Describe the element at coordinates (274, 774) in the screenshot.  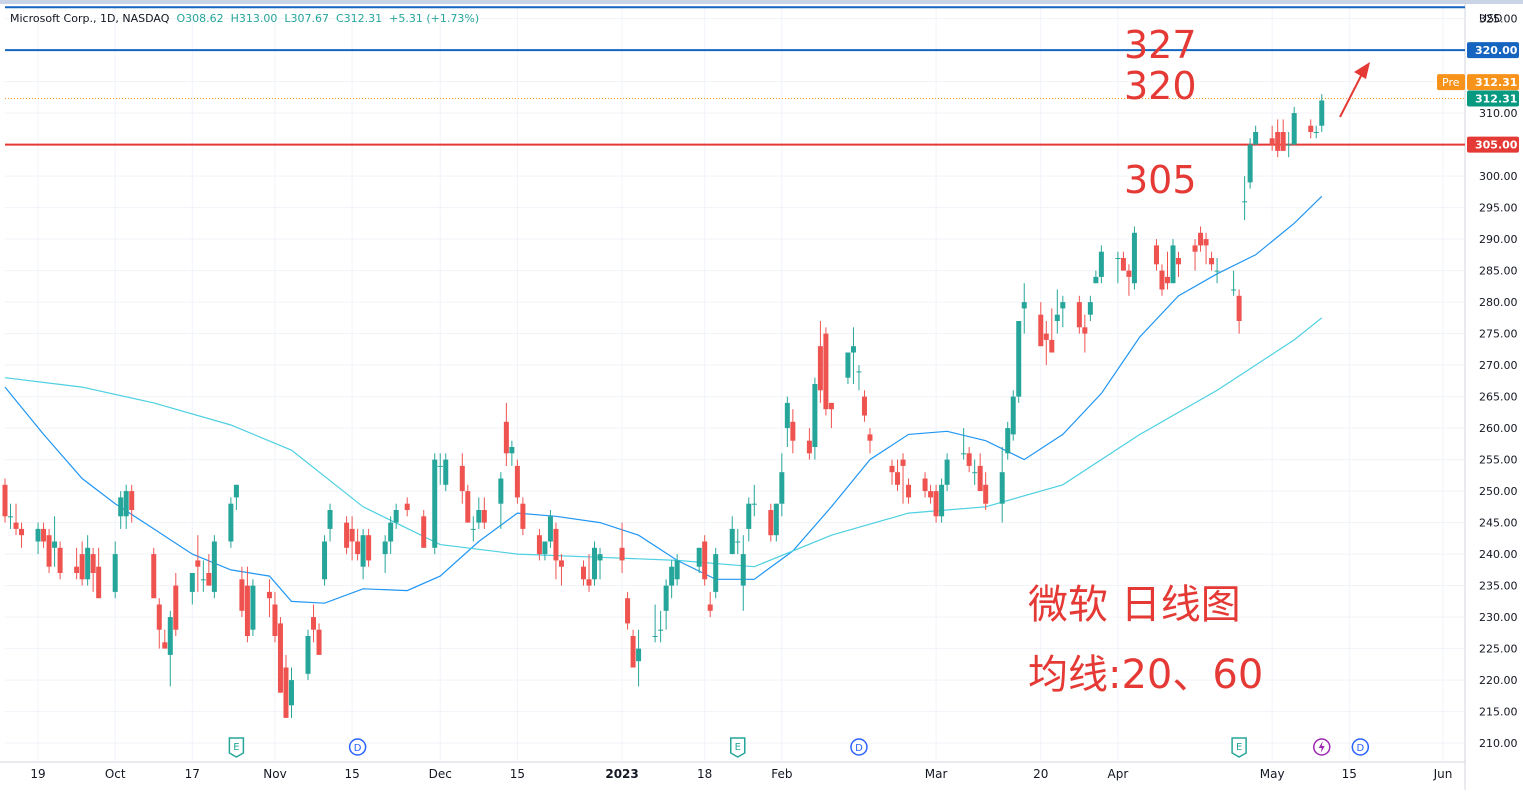
I see `x-tick-label: Nov` at that location.